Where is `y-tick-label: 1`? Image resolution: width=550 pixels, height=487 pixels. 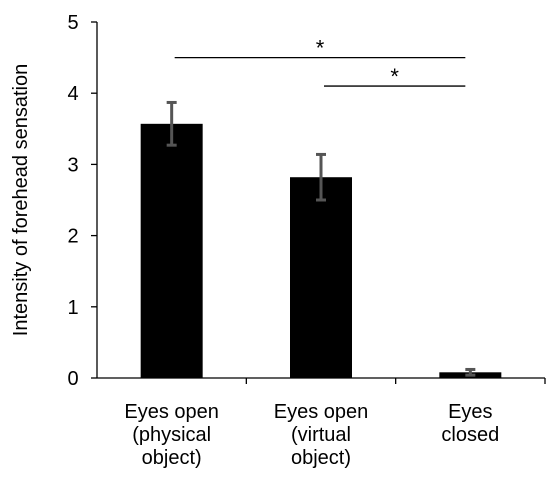 y-tick-label: 1 is located at coordinates (72, 308).